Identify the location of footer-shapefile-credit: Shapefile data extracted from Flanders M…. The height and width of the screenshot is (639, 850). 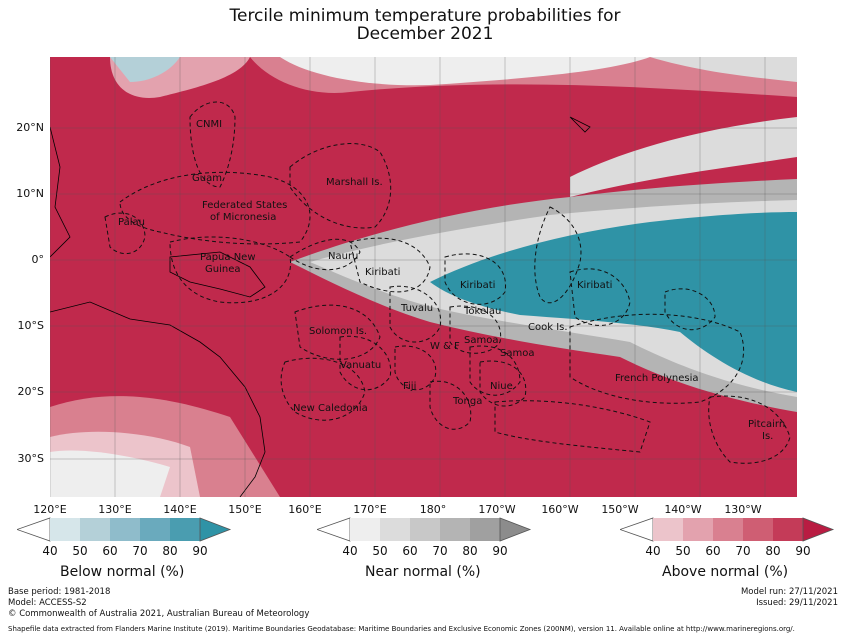
(401, 629).